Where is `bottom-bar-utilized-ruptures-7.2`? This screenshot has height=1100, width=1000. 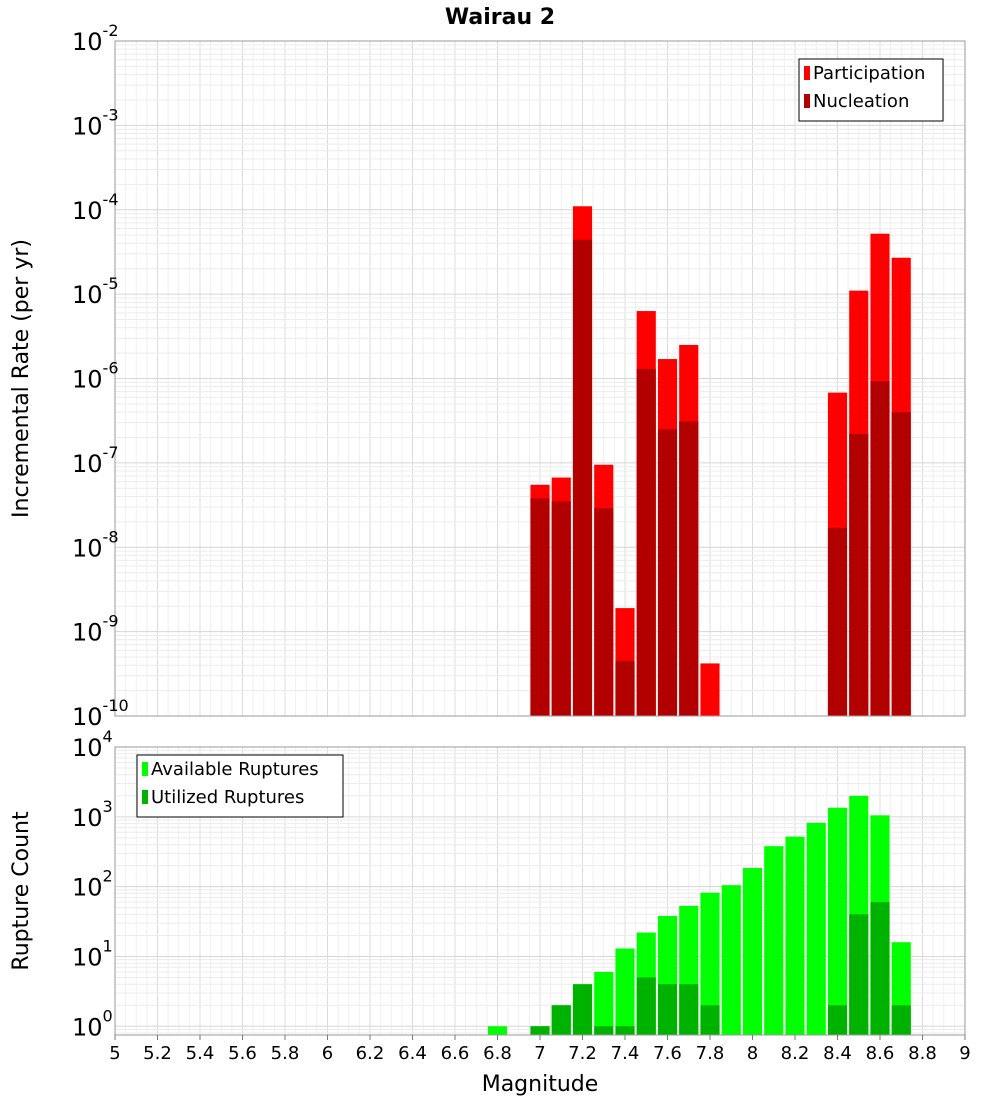 bottom-bar-utilized-ruptures-7.2 is located at coordinates (582, 1009).